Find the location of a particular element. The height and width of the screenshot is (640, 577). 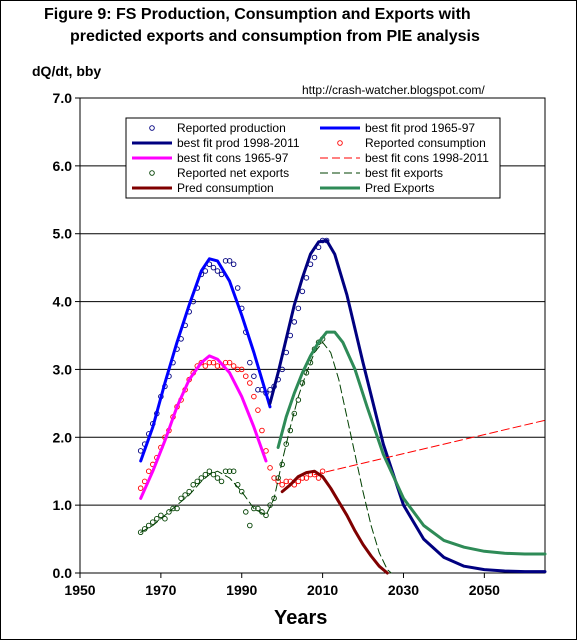

x-tick-label-1: 1970 is located at coordinates (160, 590).